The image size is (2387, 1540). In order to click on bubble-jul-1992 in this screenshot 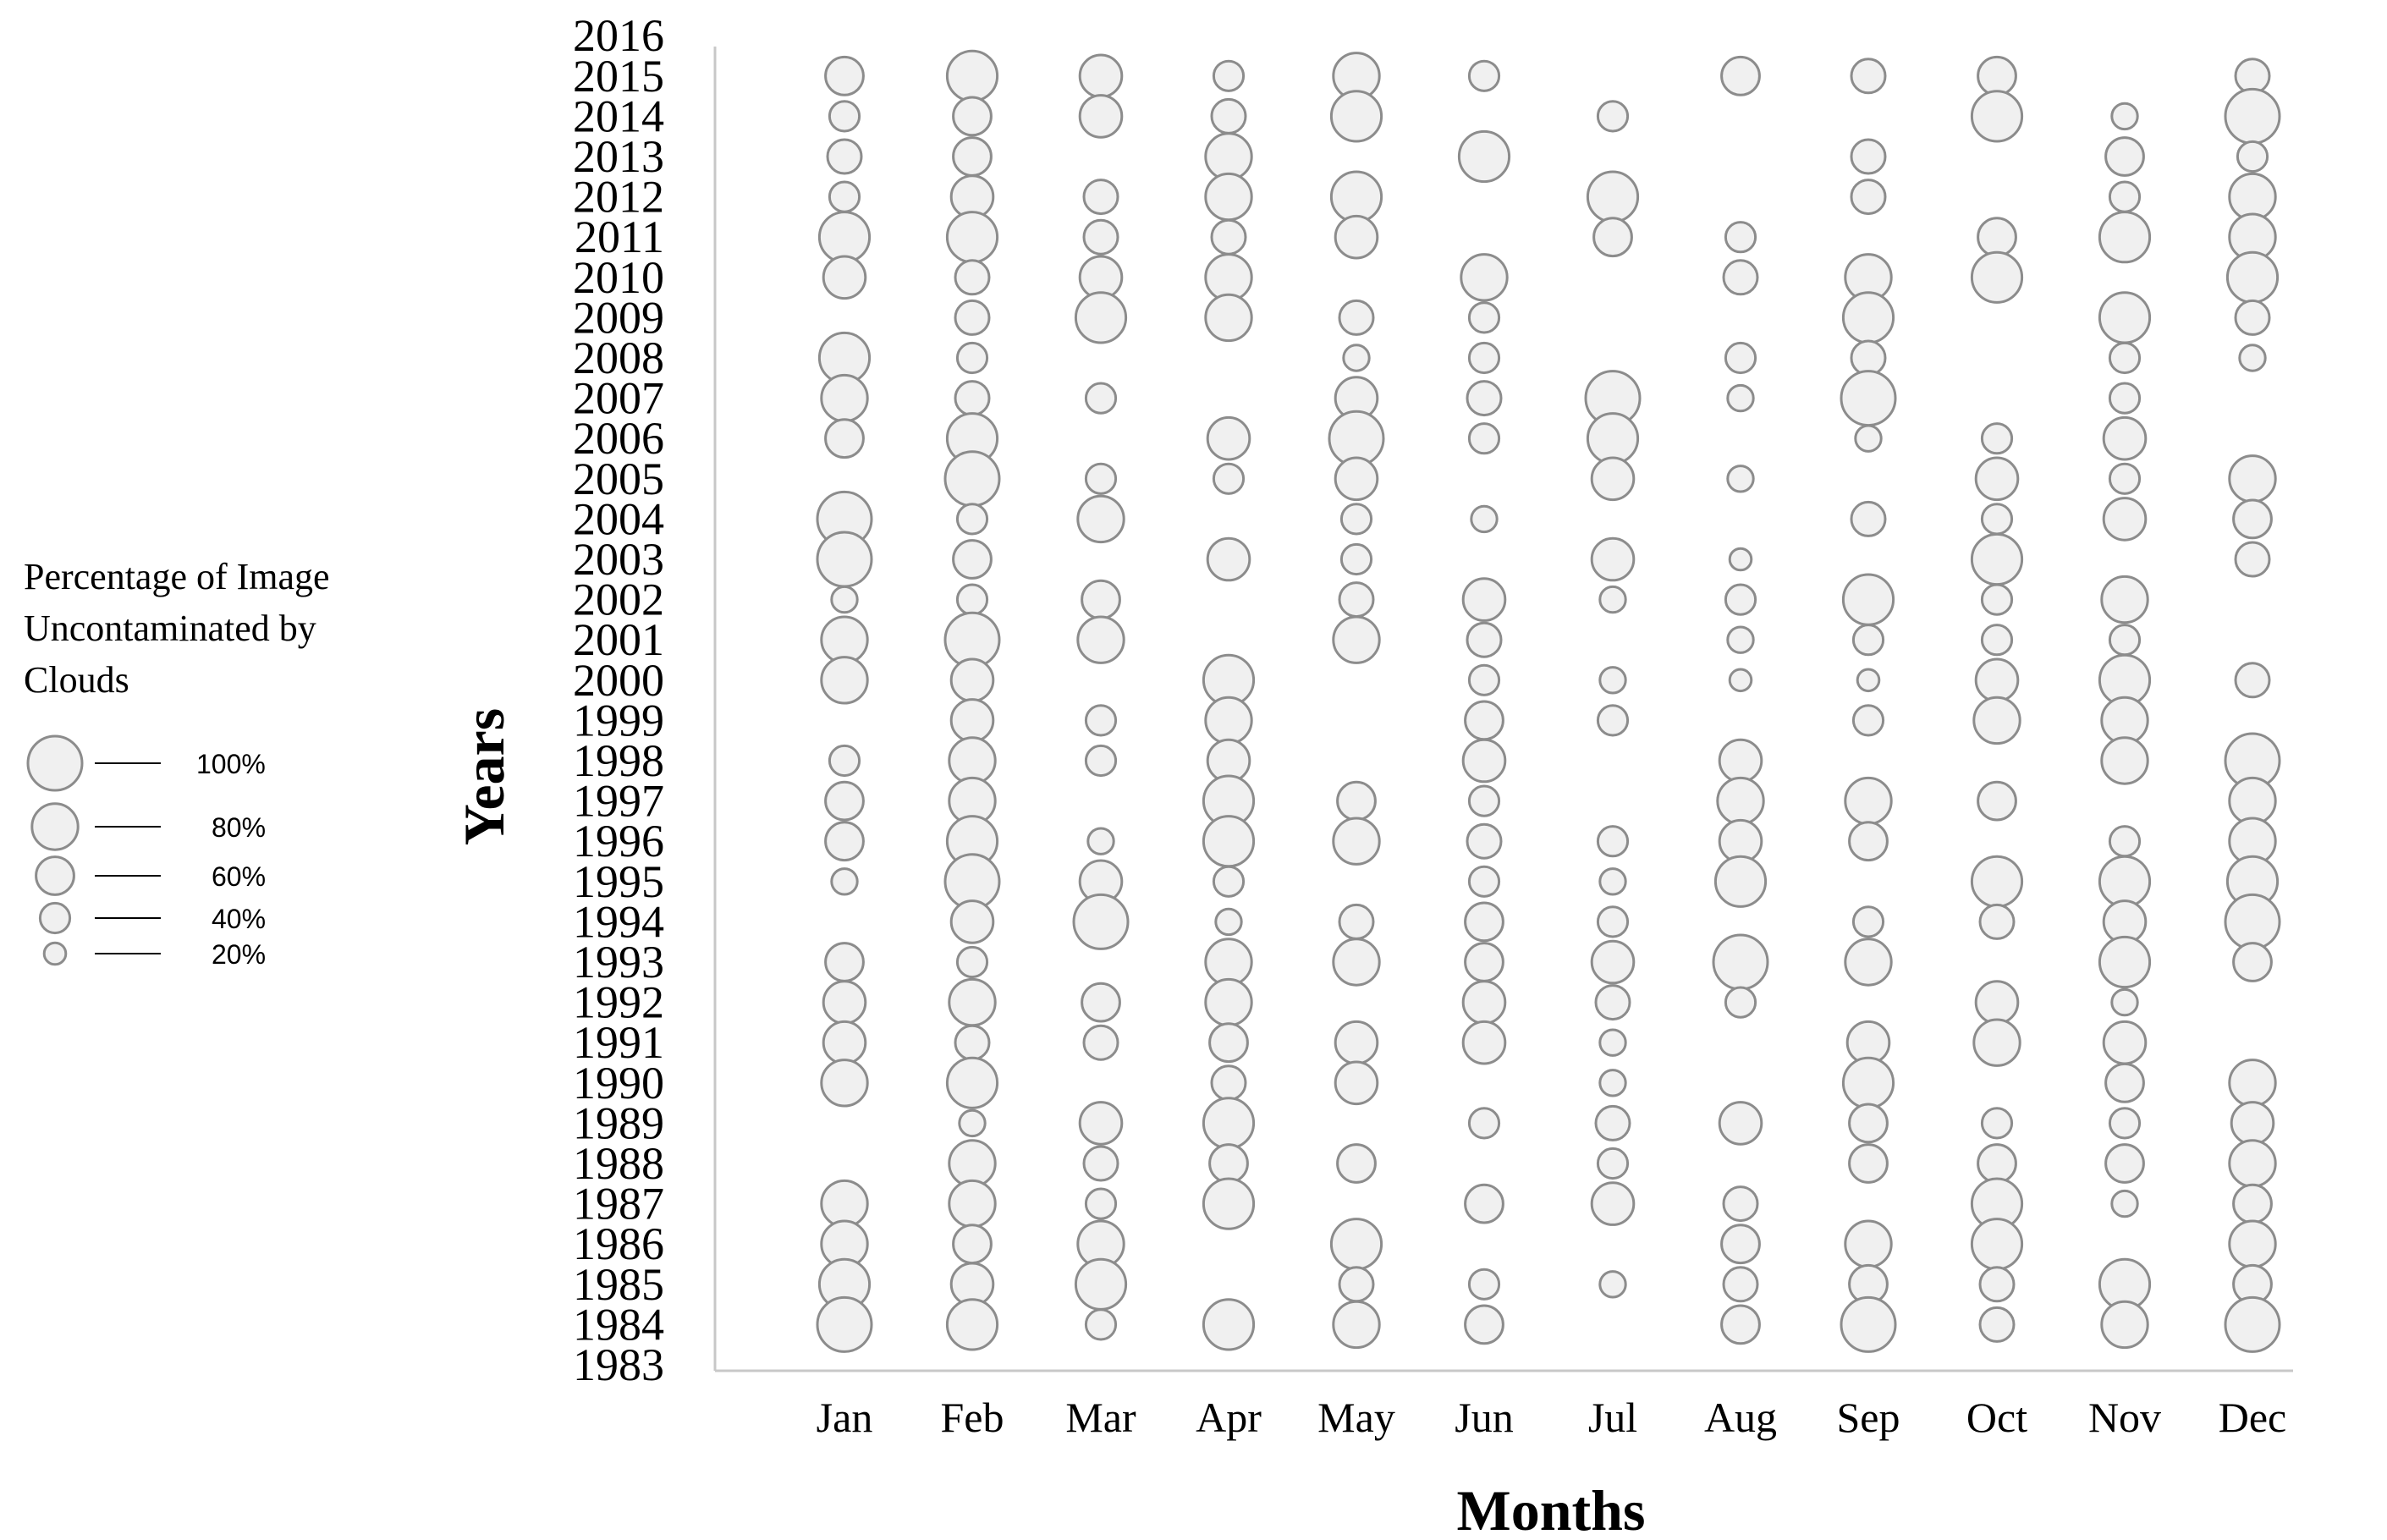, I will do `click(1612, 1002)`.